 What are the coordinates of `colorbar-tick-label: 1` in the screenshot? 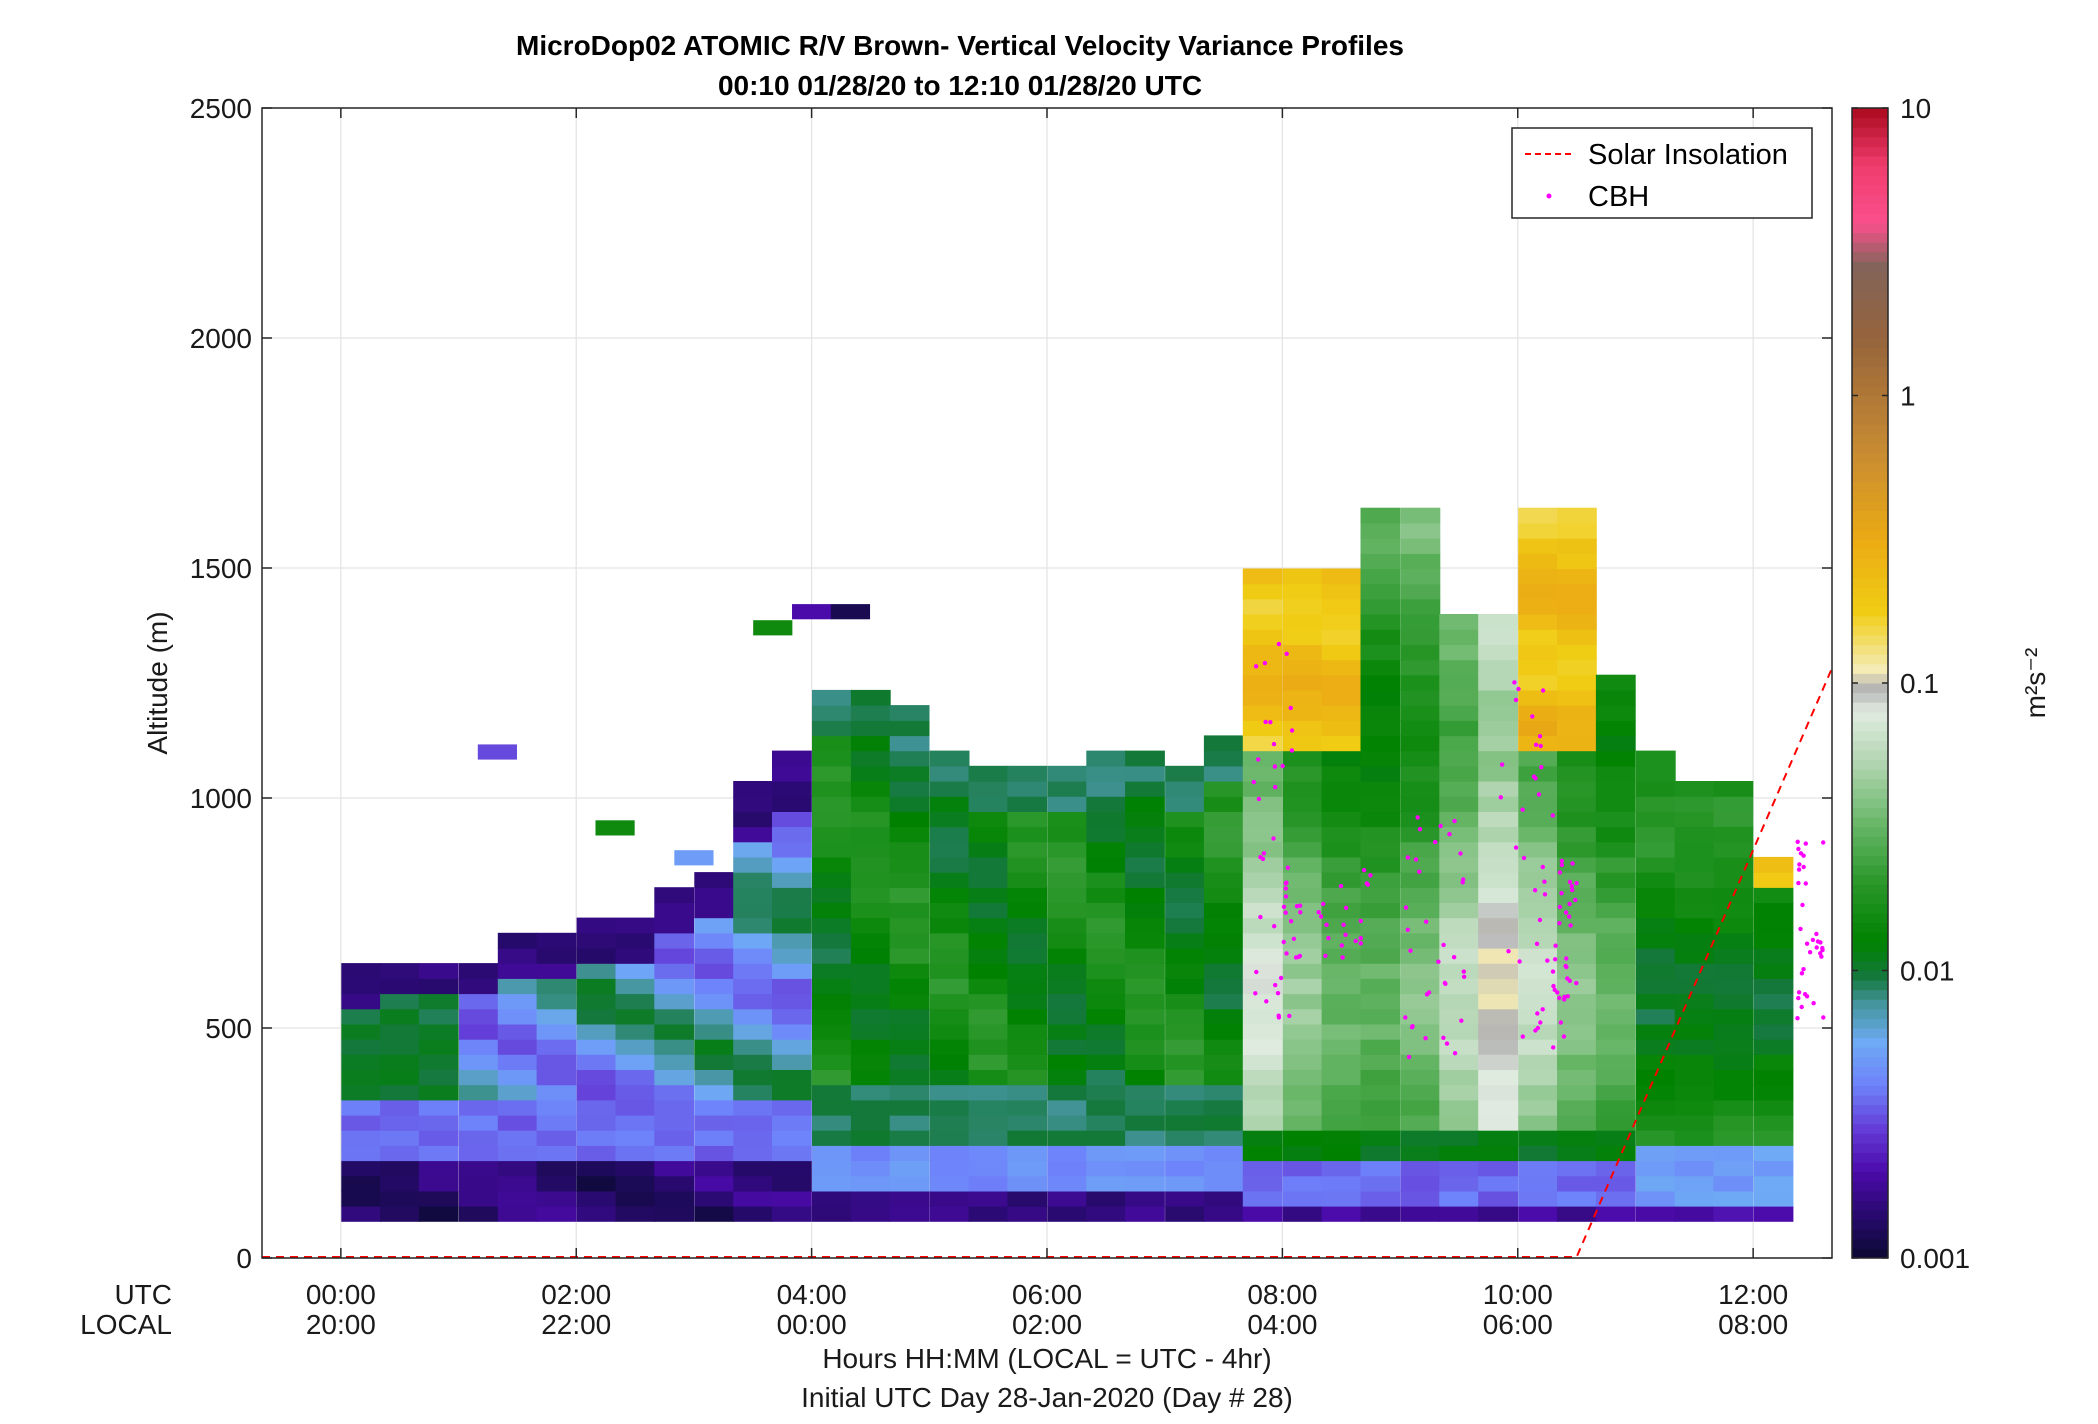 It's located at (1908, 396).